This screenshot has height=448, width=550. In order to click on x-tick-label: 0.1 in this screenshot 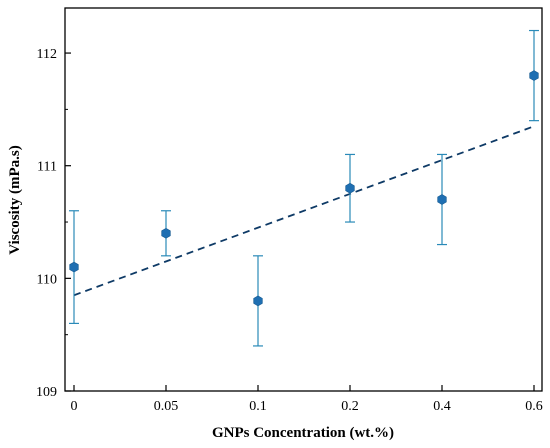, I will do `click(258, 406)`.